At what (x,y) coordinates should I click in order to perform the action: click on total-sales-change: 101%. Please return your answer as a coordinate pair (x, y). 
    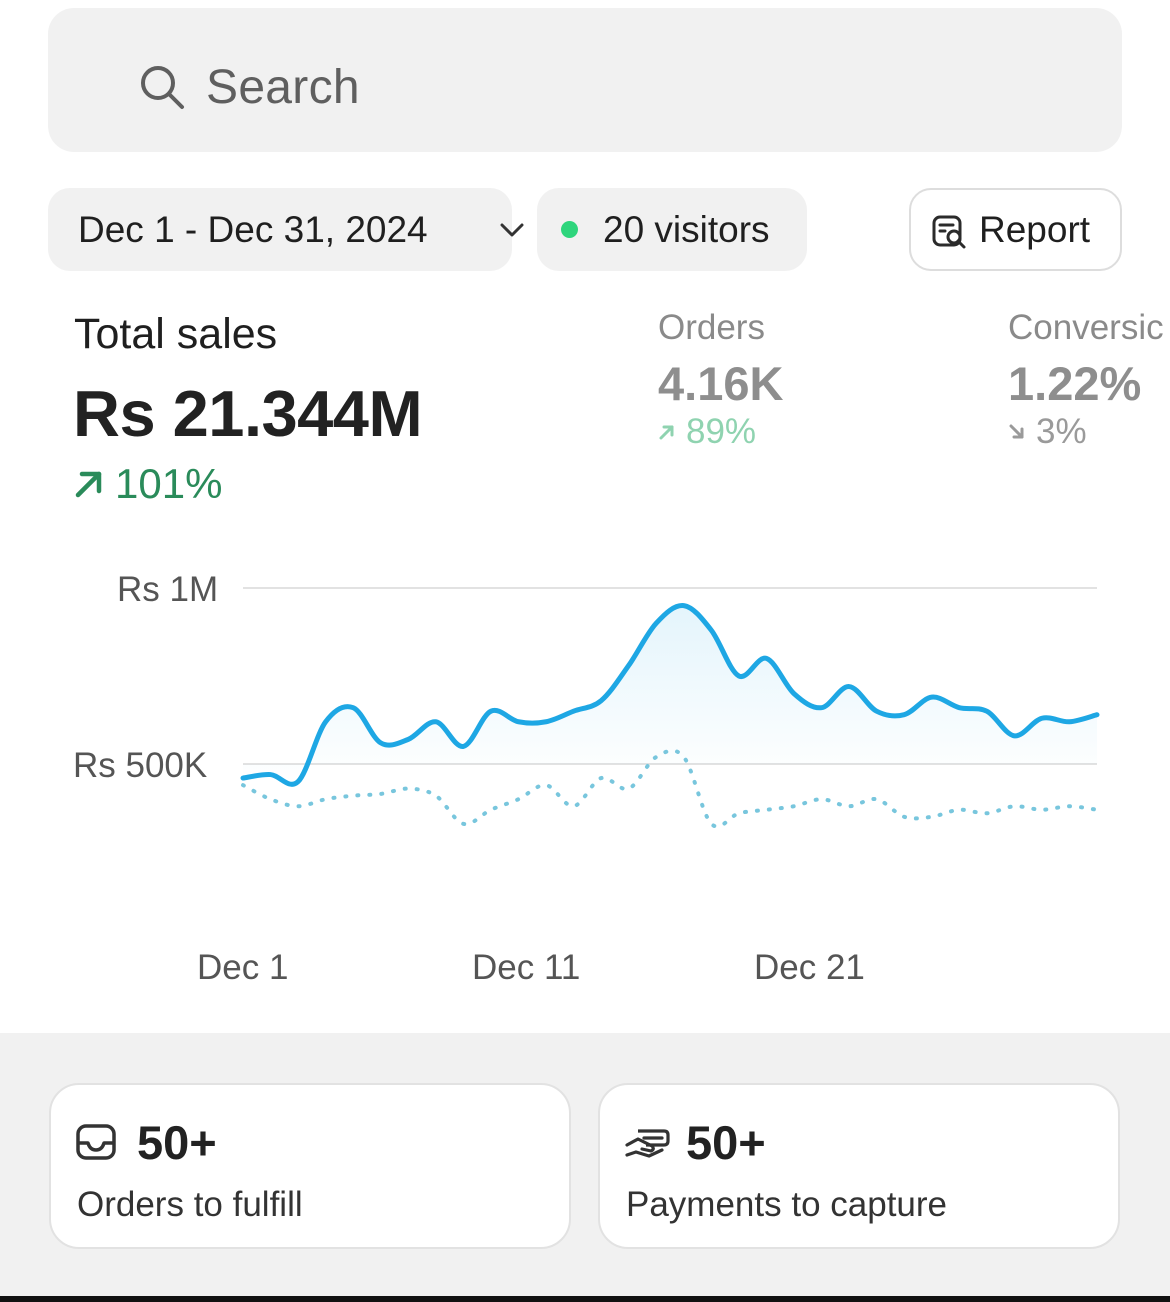
    Looking at the image, I should click on (147, 484).